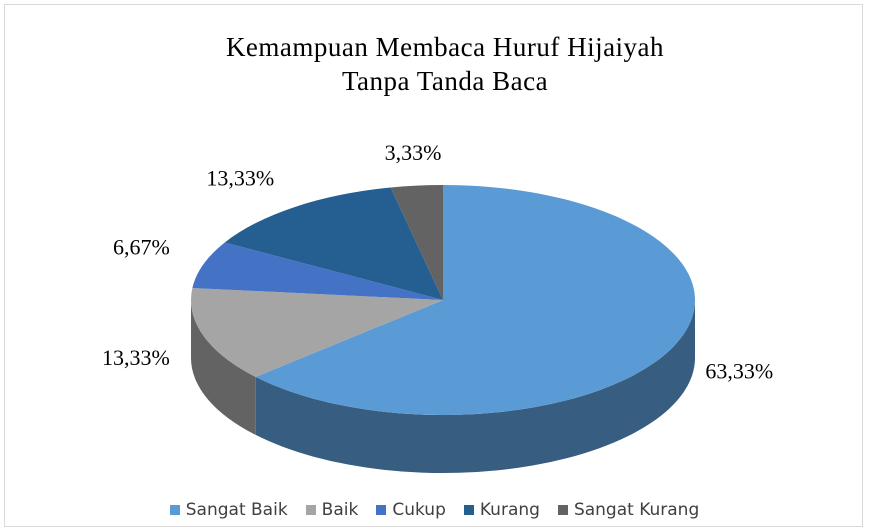 Image resolution: width=869 pixels, height=531 pixels. I want to click on data-label: 63,33%, so click(739, 371).